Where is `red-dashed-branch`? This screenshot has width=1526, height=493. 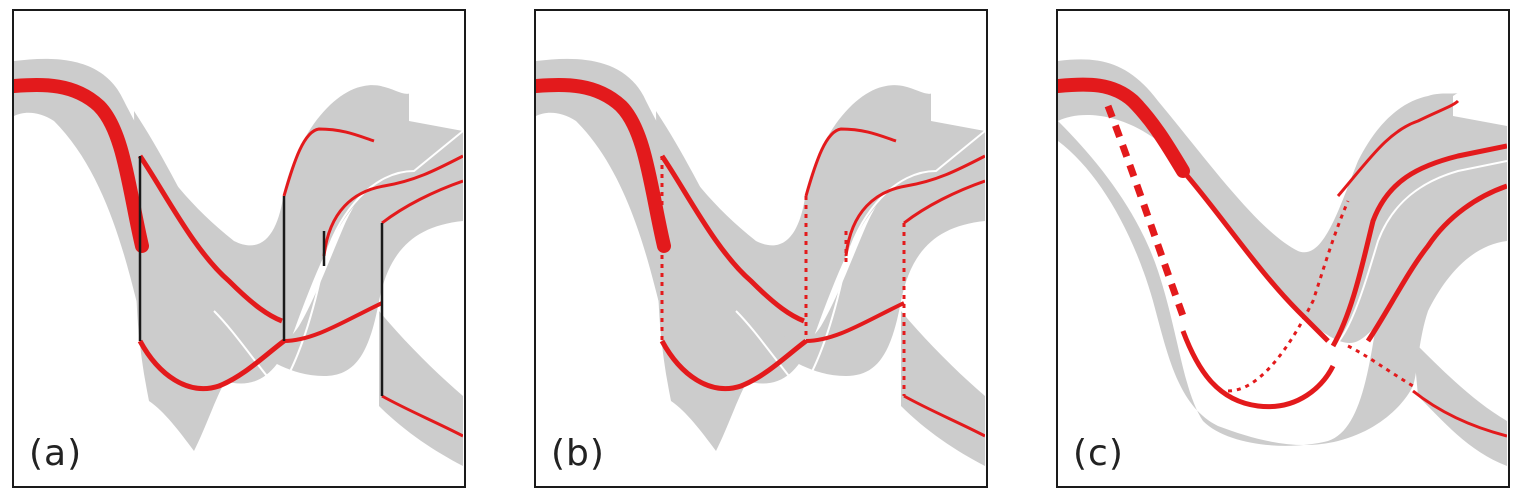 red-dashed-branch is located at coordinates (1145, 211).